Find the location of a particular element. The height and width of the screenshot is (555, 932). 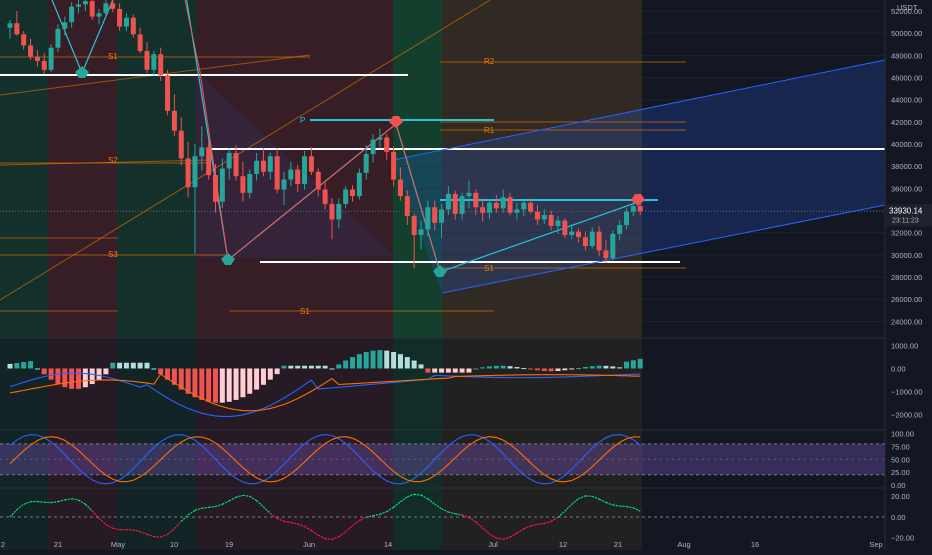

pivot-label: S3 is located at coordinates (113, 254).